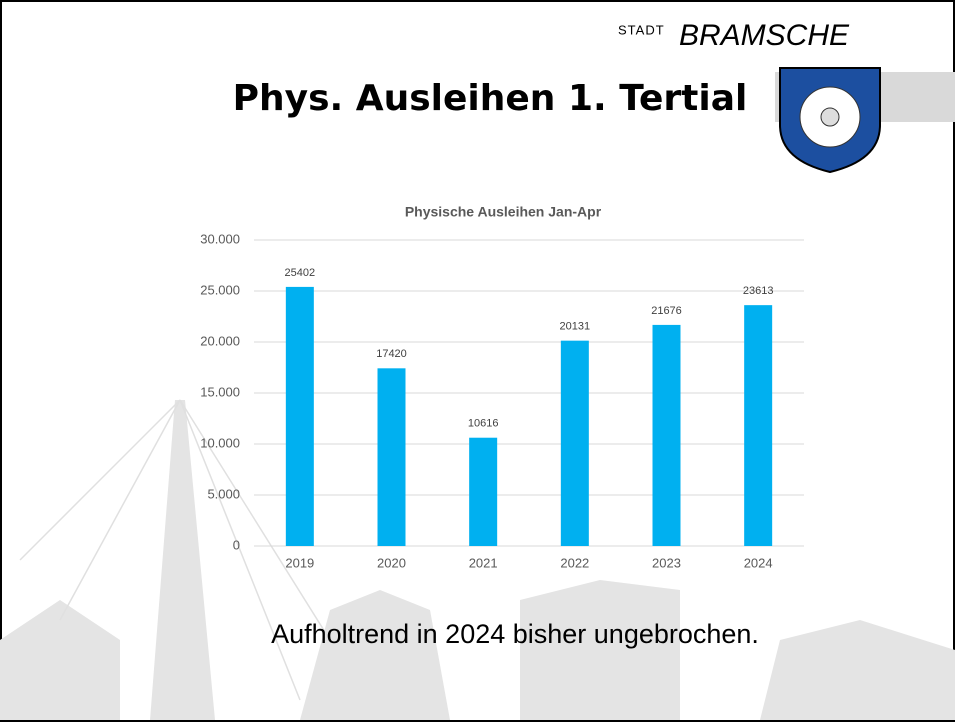 This screenshot has height=722, width=955. I want to click on y-tick-label: 25.000, so click(220, 289).